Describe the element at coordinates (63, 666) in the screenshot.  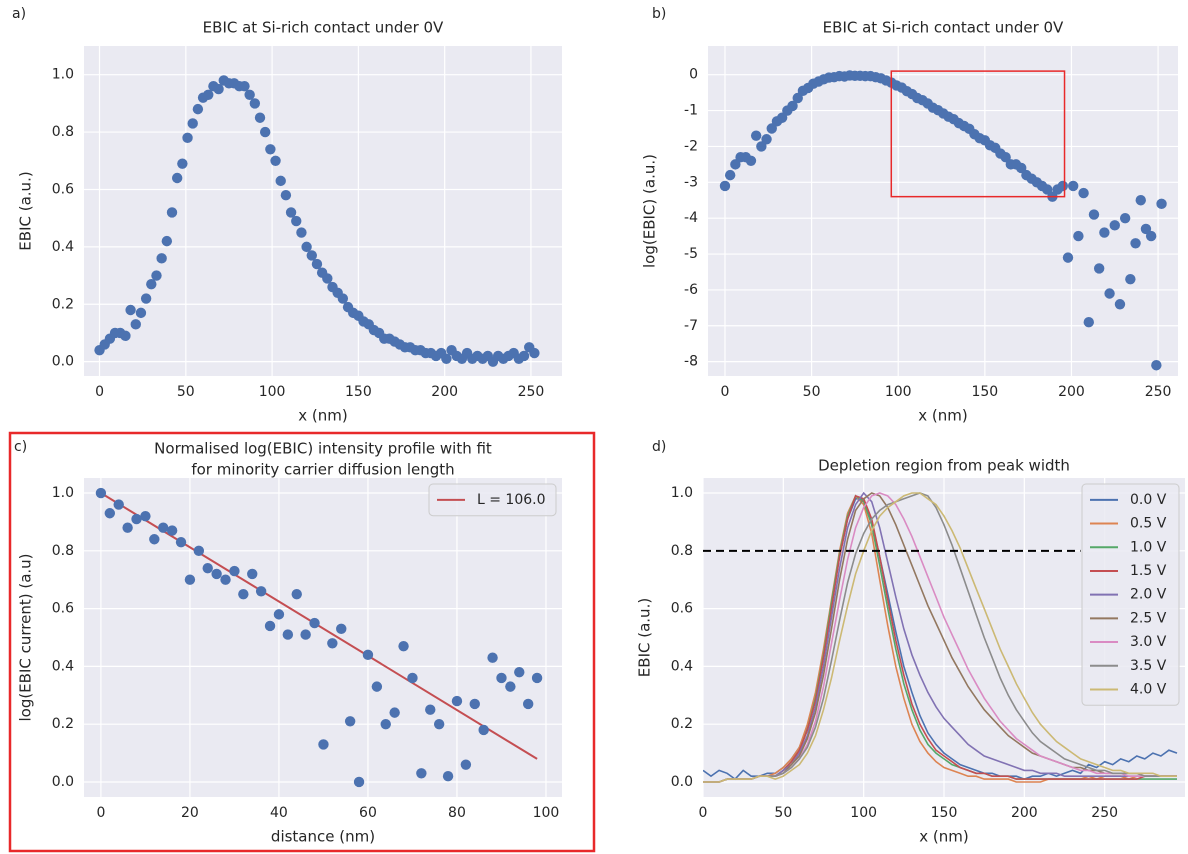
I see `y-tick-label: 0.4` at that location.